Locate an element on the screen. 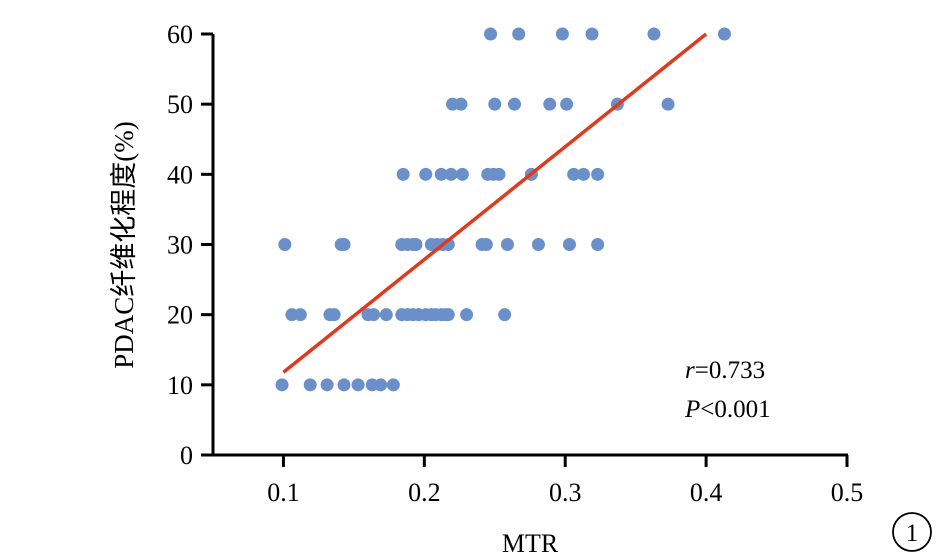  y-tick-label: 0 is located at coordinates (186, 455).